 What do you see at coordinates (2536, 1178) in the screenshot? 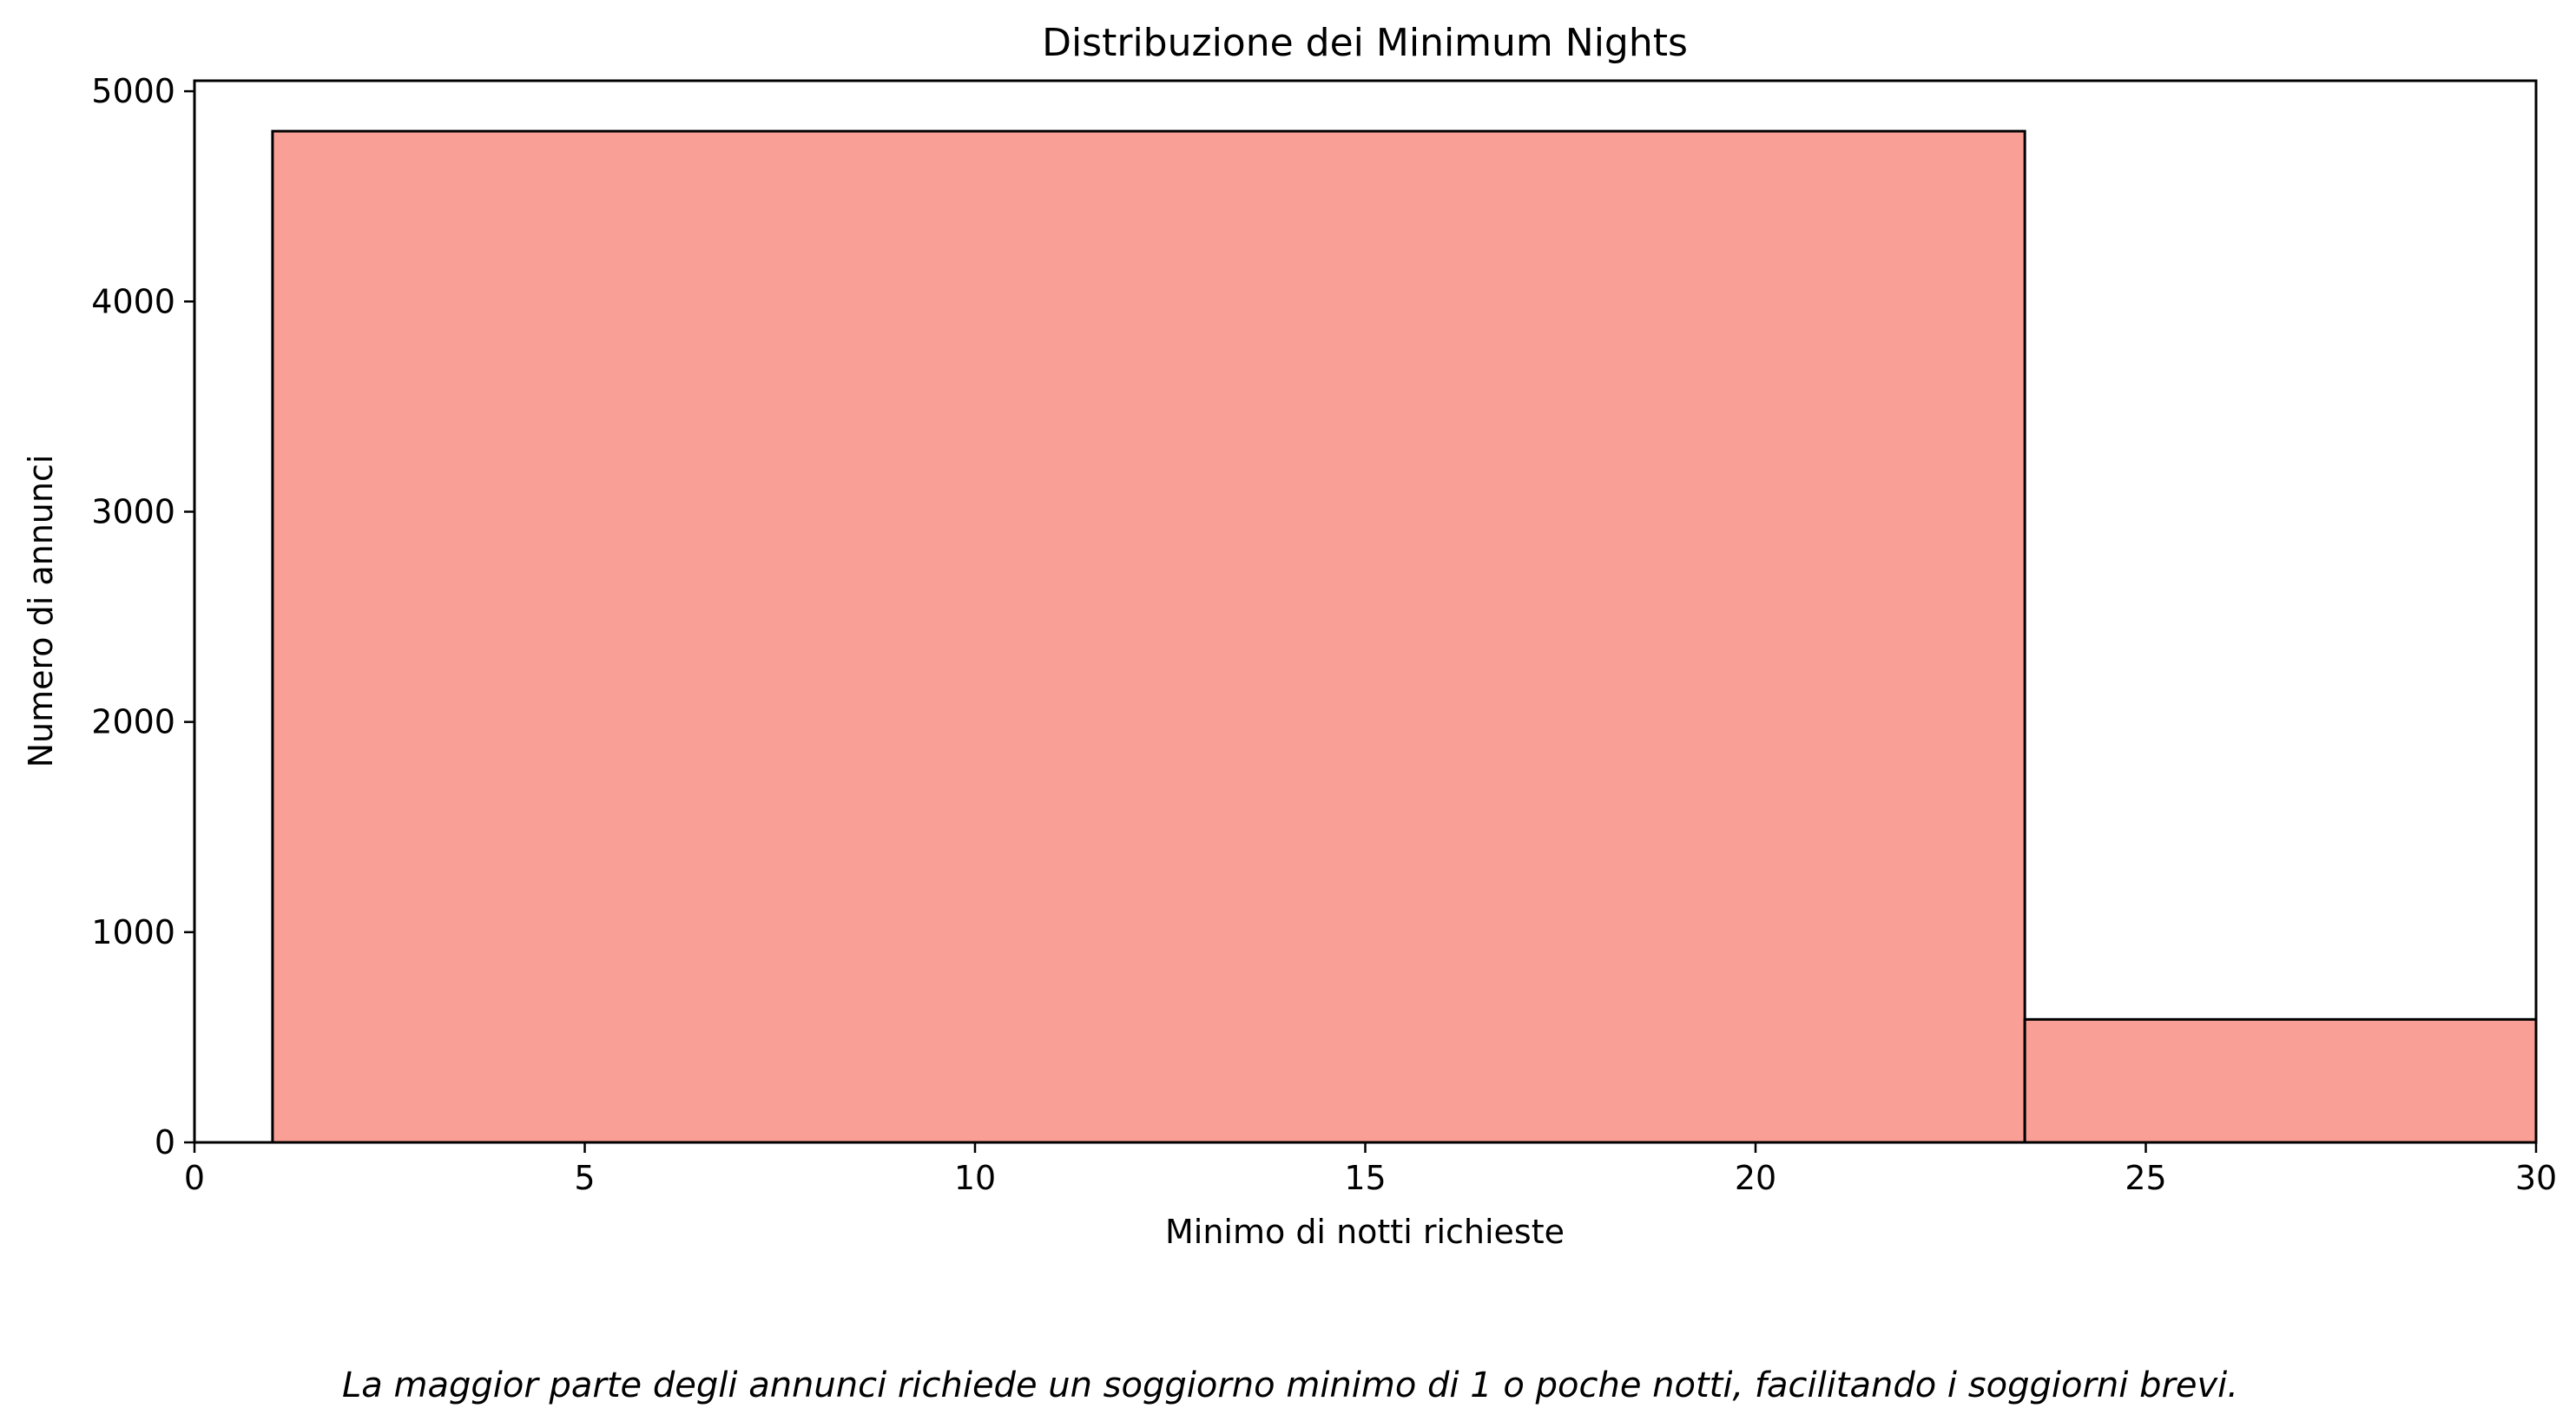
I see `x-tick-label-6: 30` at bounding box center [2536, 1178].